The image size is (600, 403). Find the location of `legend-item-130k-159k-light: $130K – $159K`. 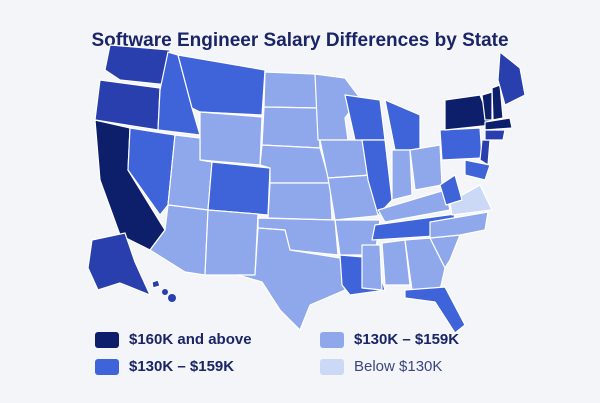

legend-item-130k-159k-light: $130K – $159K is located at coordinates (389, 339).